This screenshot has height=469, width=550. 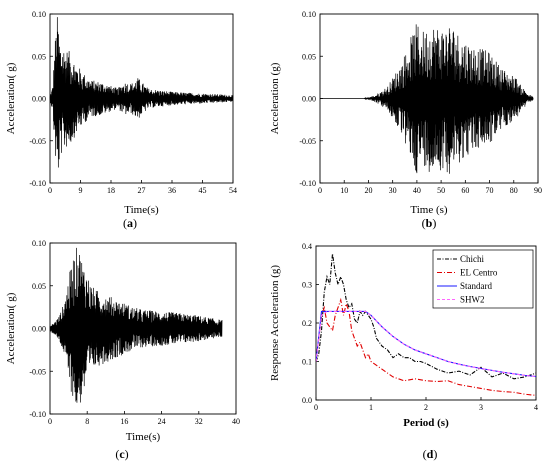 I want to click on y-tick-label: 0.2, so click(x=307, y=323).